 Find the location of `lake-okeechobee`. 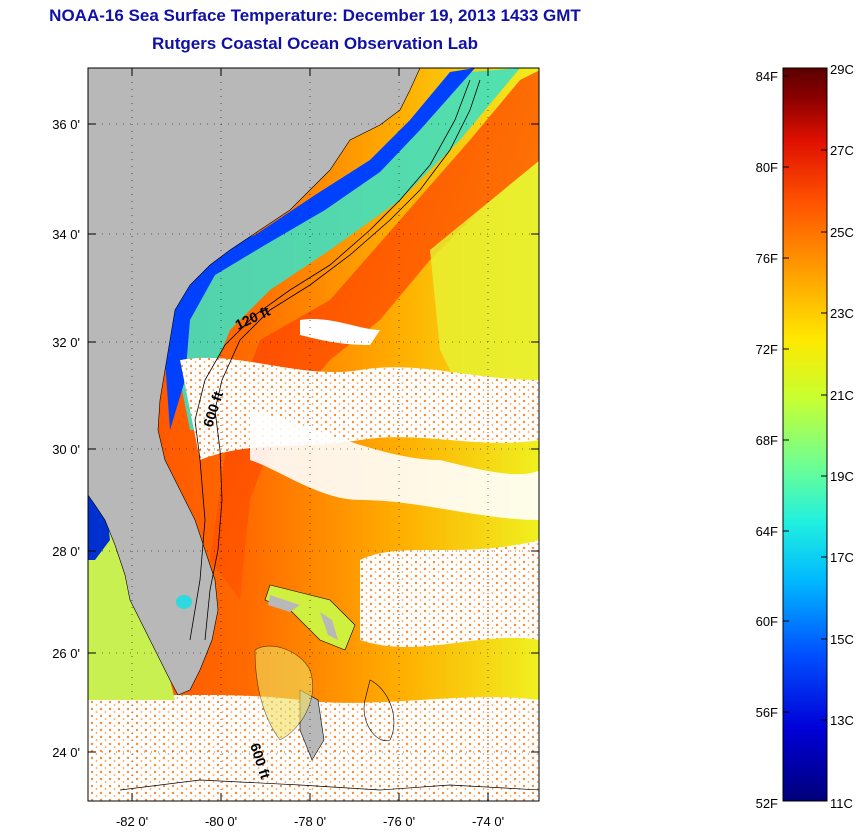

lake-okeechobee is located at coordinates (184, 602).